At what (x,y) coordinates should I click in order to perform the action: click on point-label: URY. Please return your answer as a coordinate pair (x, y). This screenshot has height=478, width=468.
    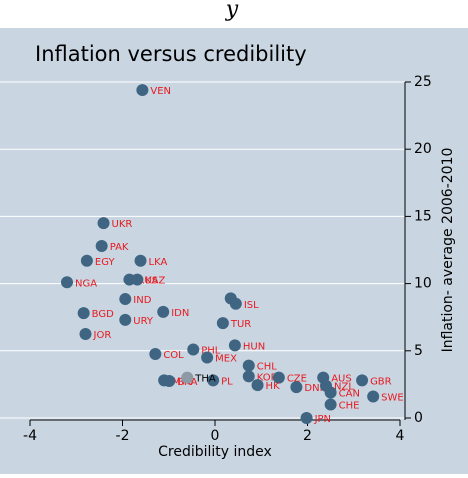
    Looking at the image, I should click on (143, 321).